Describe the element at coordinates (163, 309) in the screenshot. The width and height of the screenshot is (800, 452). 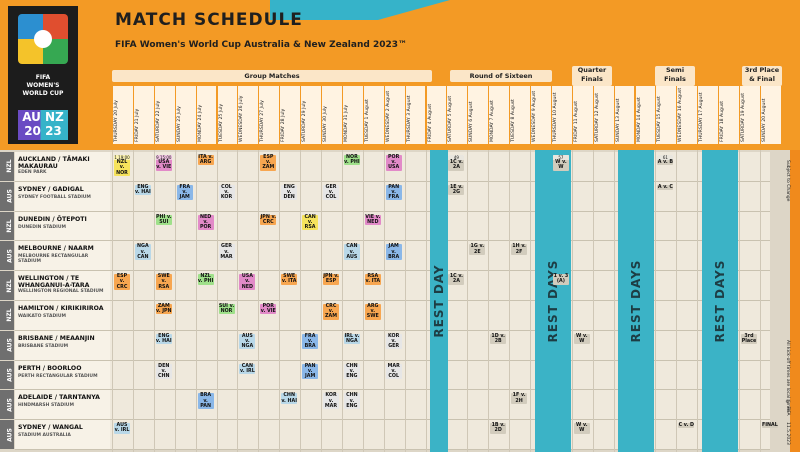
I see `match-cell: ZAM v. JPN` at that location.